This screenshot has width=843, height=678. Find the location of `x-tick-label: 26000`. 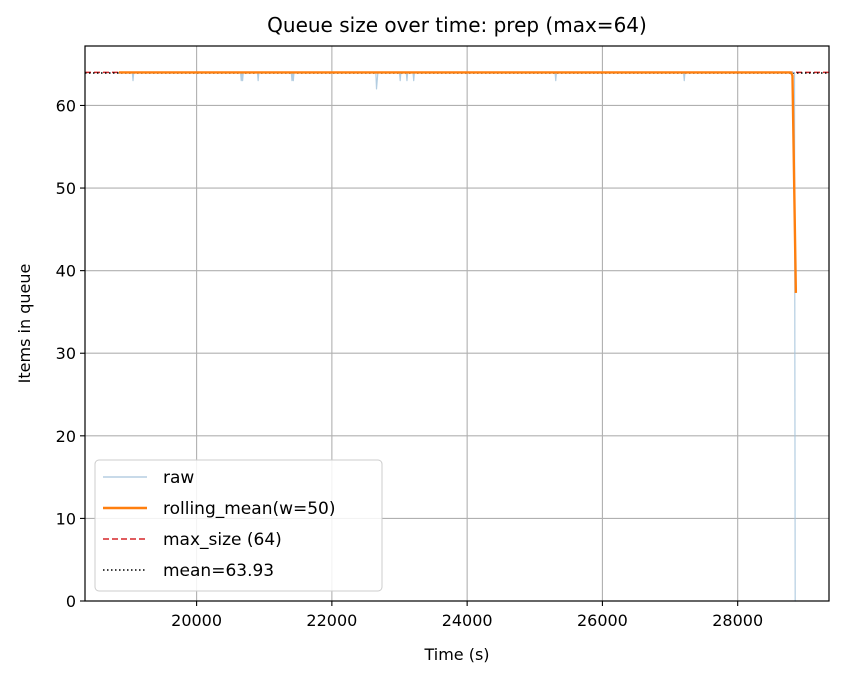

x-tick-label: 26000 is located at coordinates (602, 620).